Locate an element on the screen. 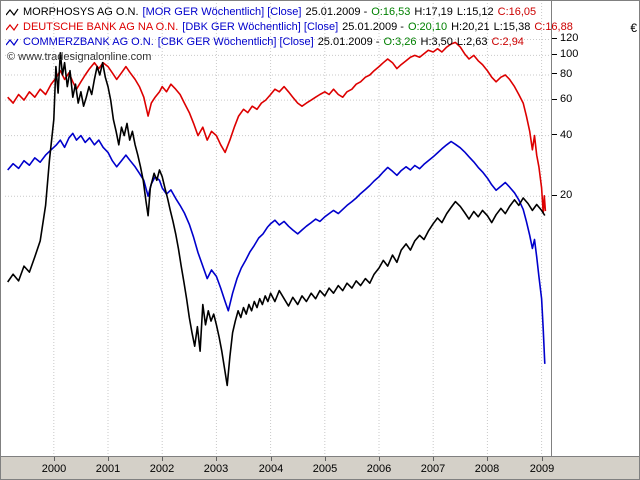 This screenshot has width=640, height=480. y-tick-label: 100 is located at coordinates (565, 54).